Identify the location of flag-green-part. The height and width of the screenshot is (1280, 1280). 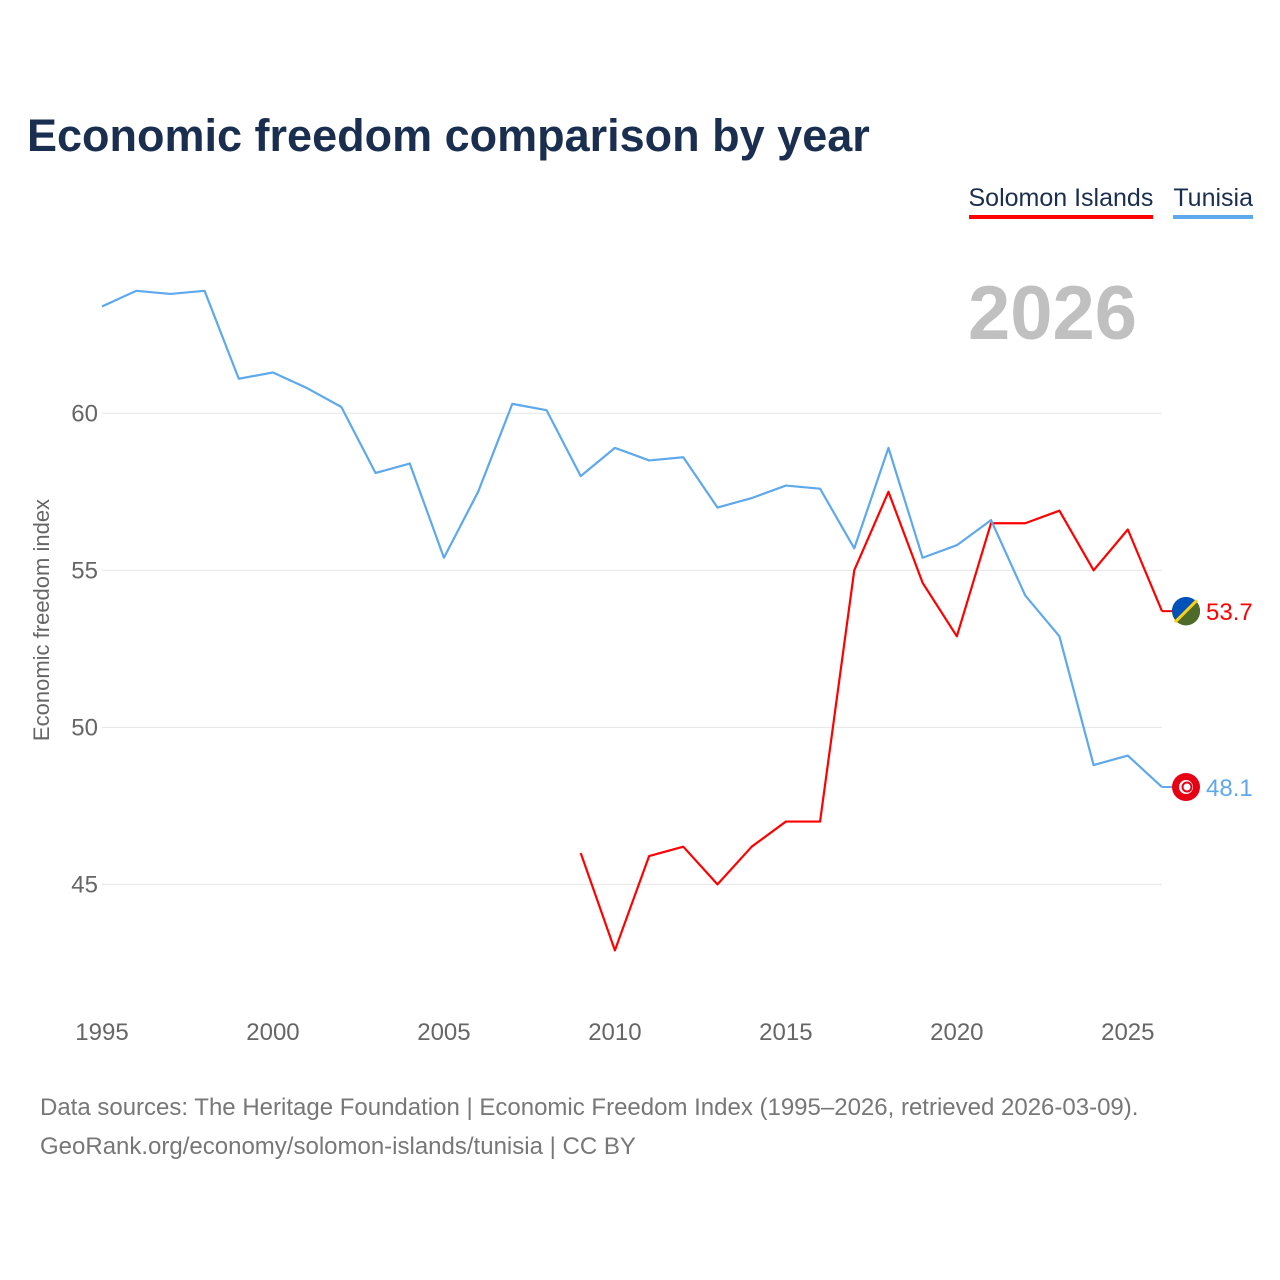
(1188, 613).